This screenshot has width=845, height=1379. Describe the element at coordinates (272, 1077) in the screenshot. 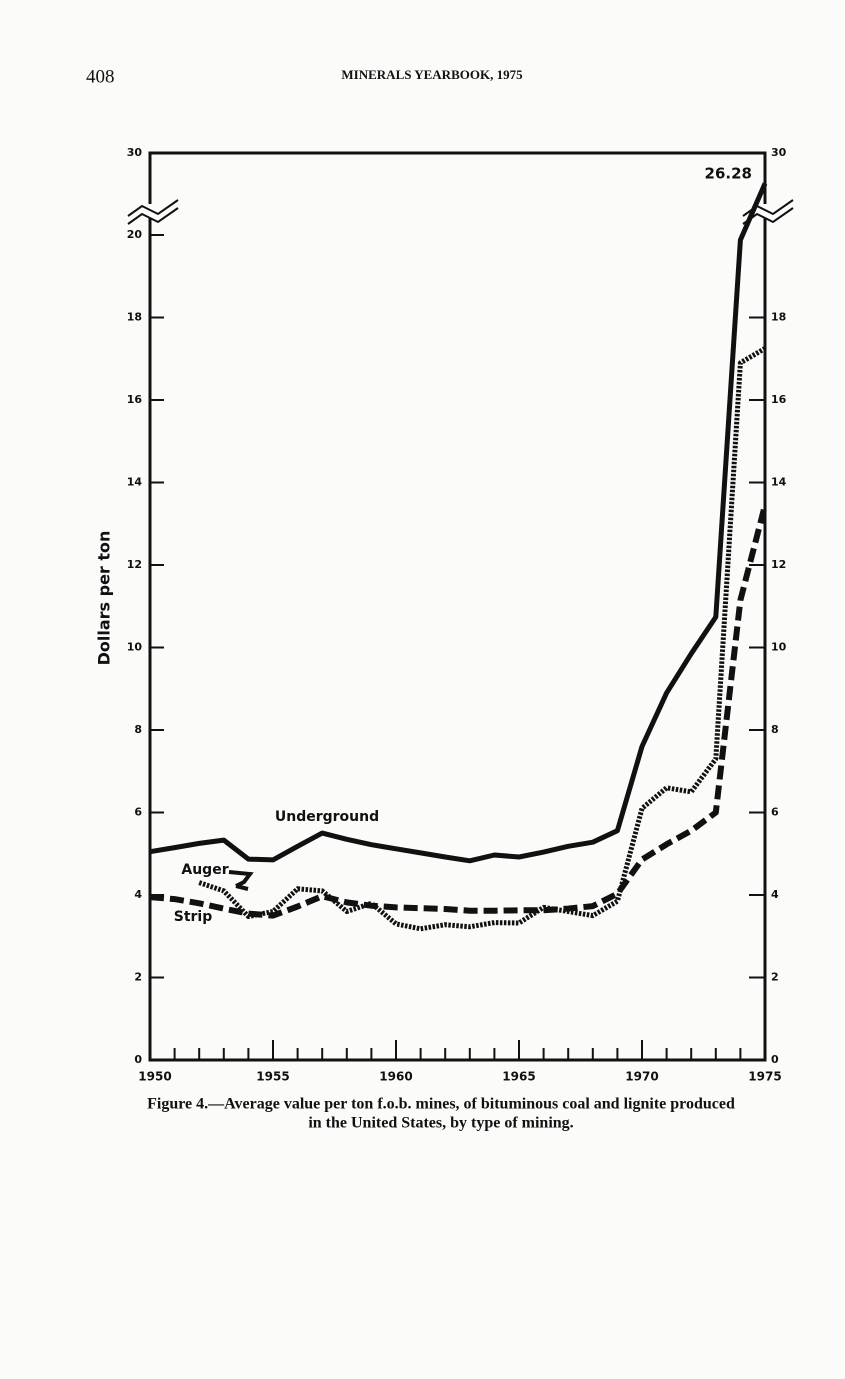

I see `x-tick-label: 1955` at that location.